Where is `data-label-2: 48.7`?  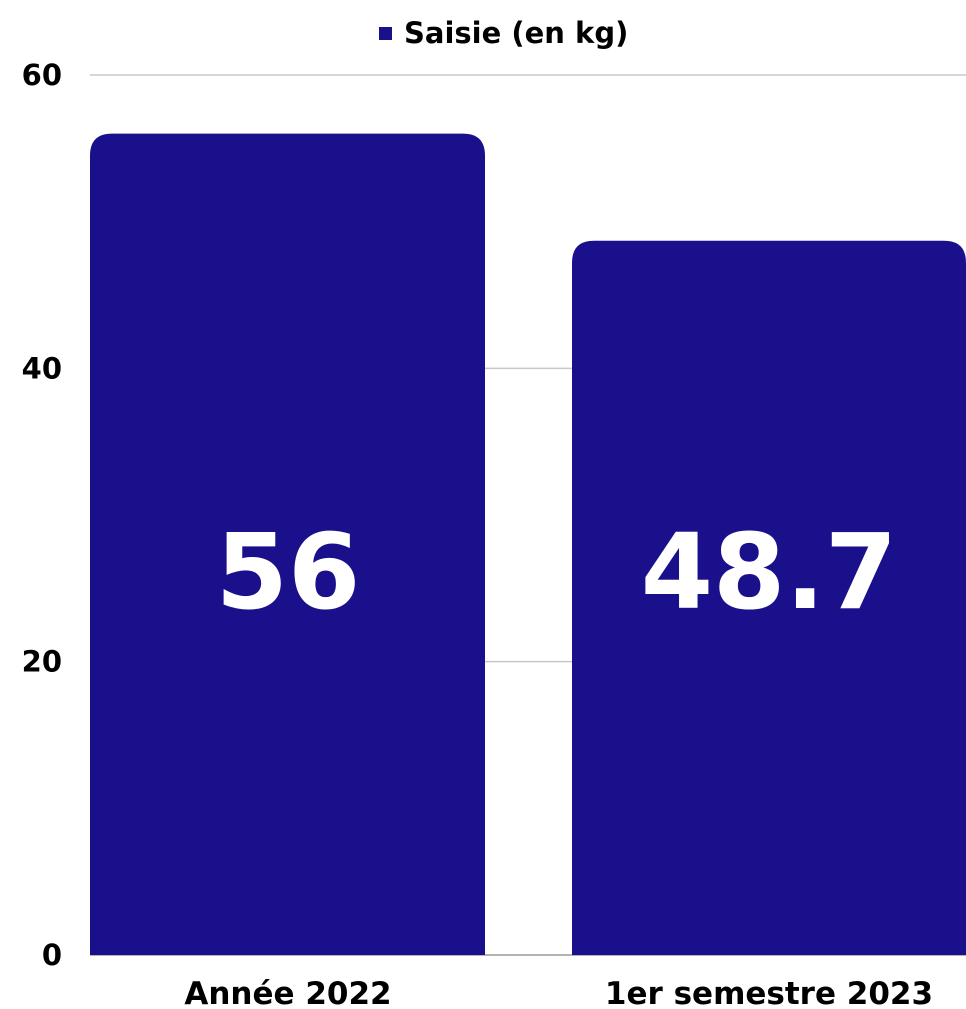 data-label-2: 48.7 is located at coordinates (769, 572).